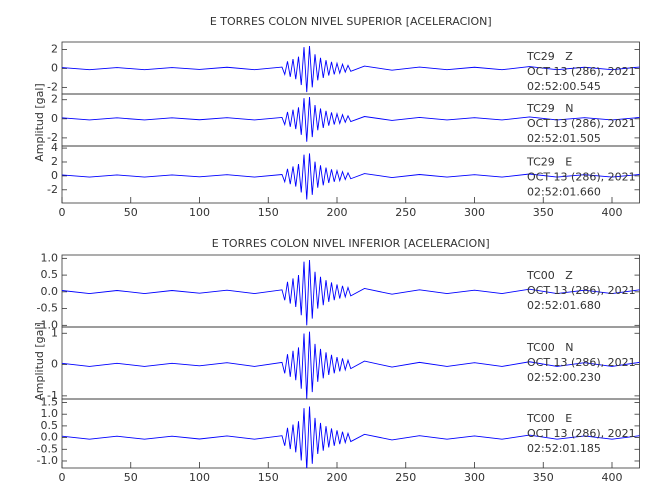 The image size is (650, 500). I want to click on trace-time: 02:52:01.505, so click(564, 138).